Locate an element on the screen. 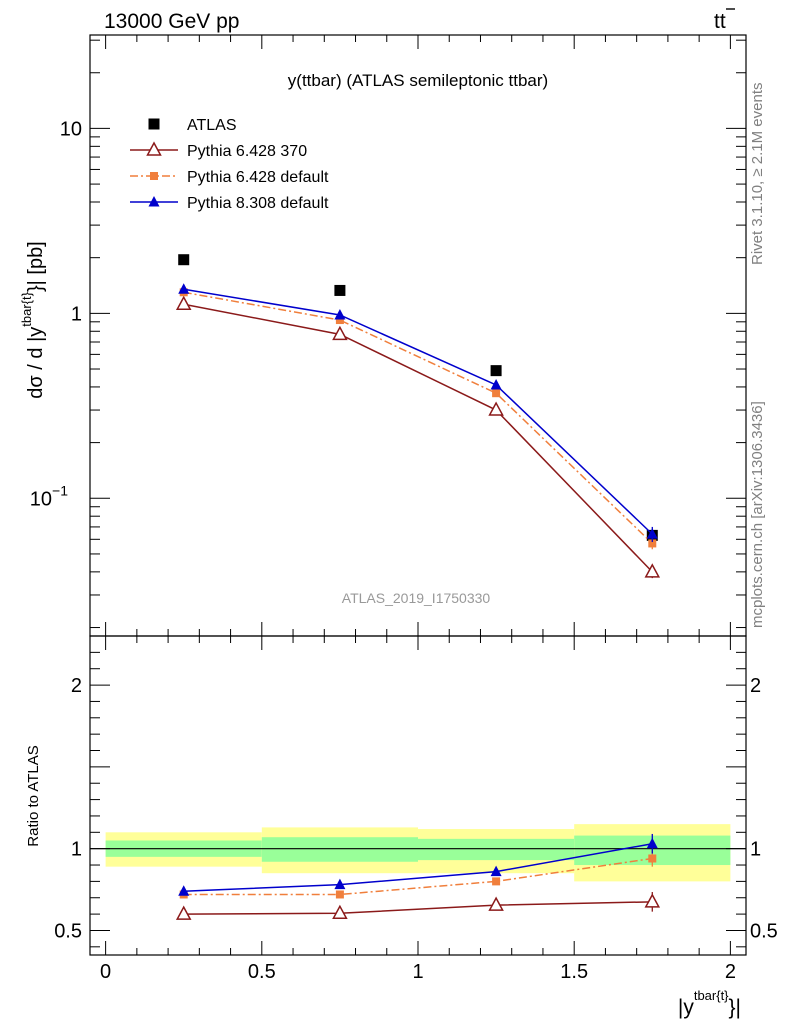 This screenshot has width=786, height=1024. ratio-ytick-label-right-2: 2 is located at coordinates (755, 686).